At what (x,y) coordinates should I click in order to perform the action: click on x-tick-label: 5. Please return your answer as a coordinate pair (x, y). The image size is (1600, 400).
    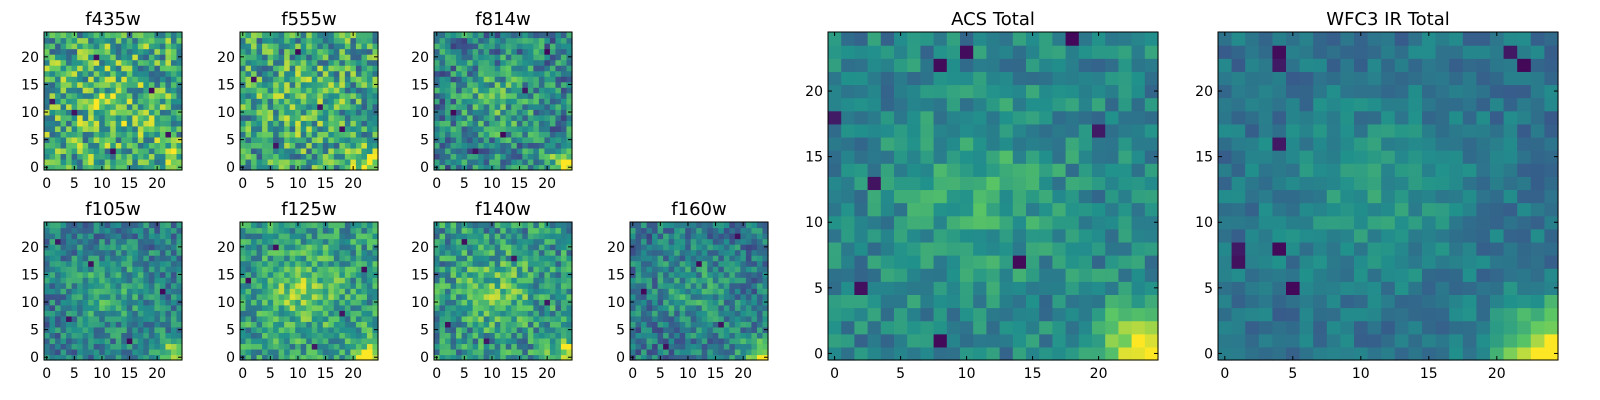
    Looking at the image, I should click on (660, 374).